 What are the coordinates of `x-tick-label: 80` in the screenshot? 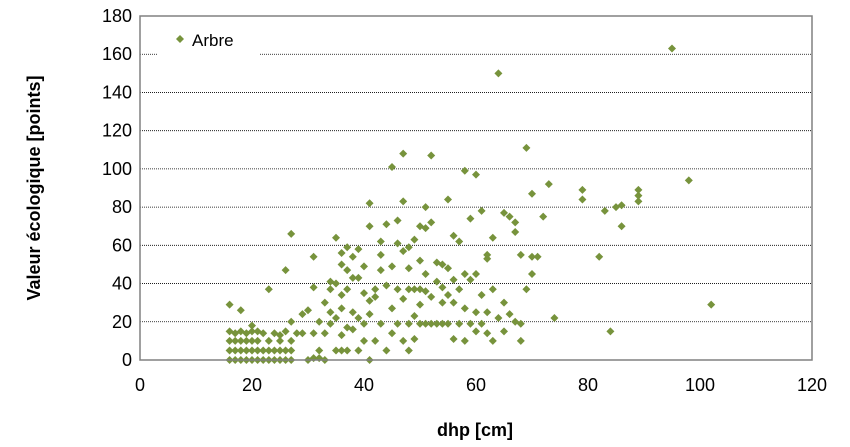 It's located at (588, 385).